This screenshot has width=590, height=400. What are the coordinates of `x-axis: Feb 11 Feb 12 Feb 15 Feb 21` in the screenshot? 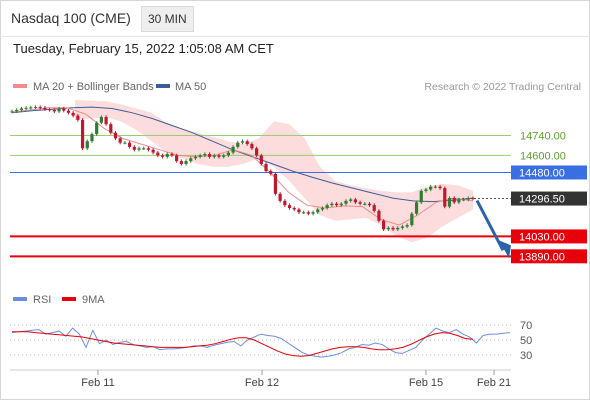 It's located at (296, 379).